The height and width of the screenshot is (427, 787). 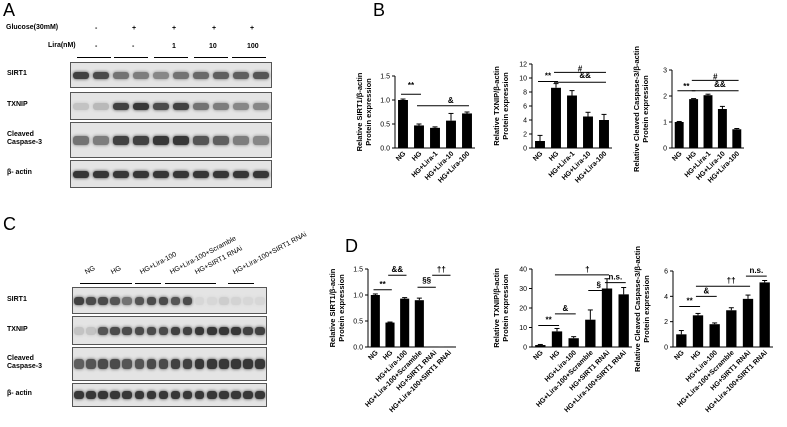 What do you see at coordinates (385, 149) in the screenshot?
I see `y-tick-label: 0.0` at bounding box center [385, 149].